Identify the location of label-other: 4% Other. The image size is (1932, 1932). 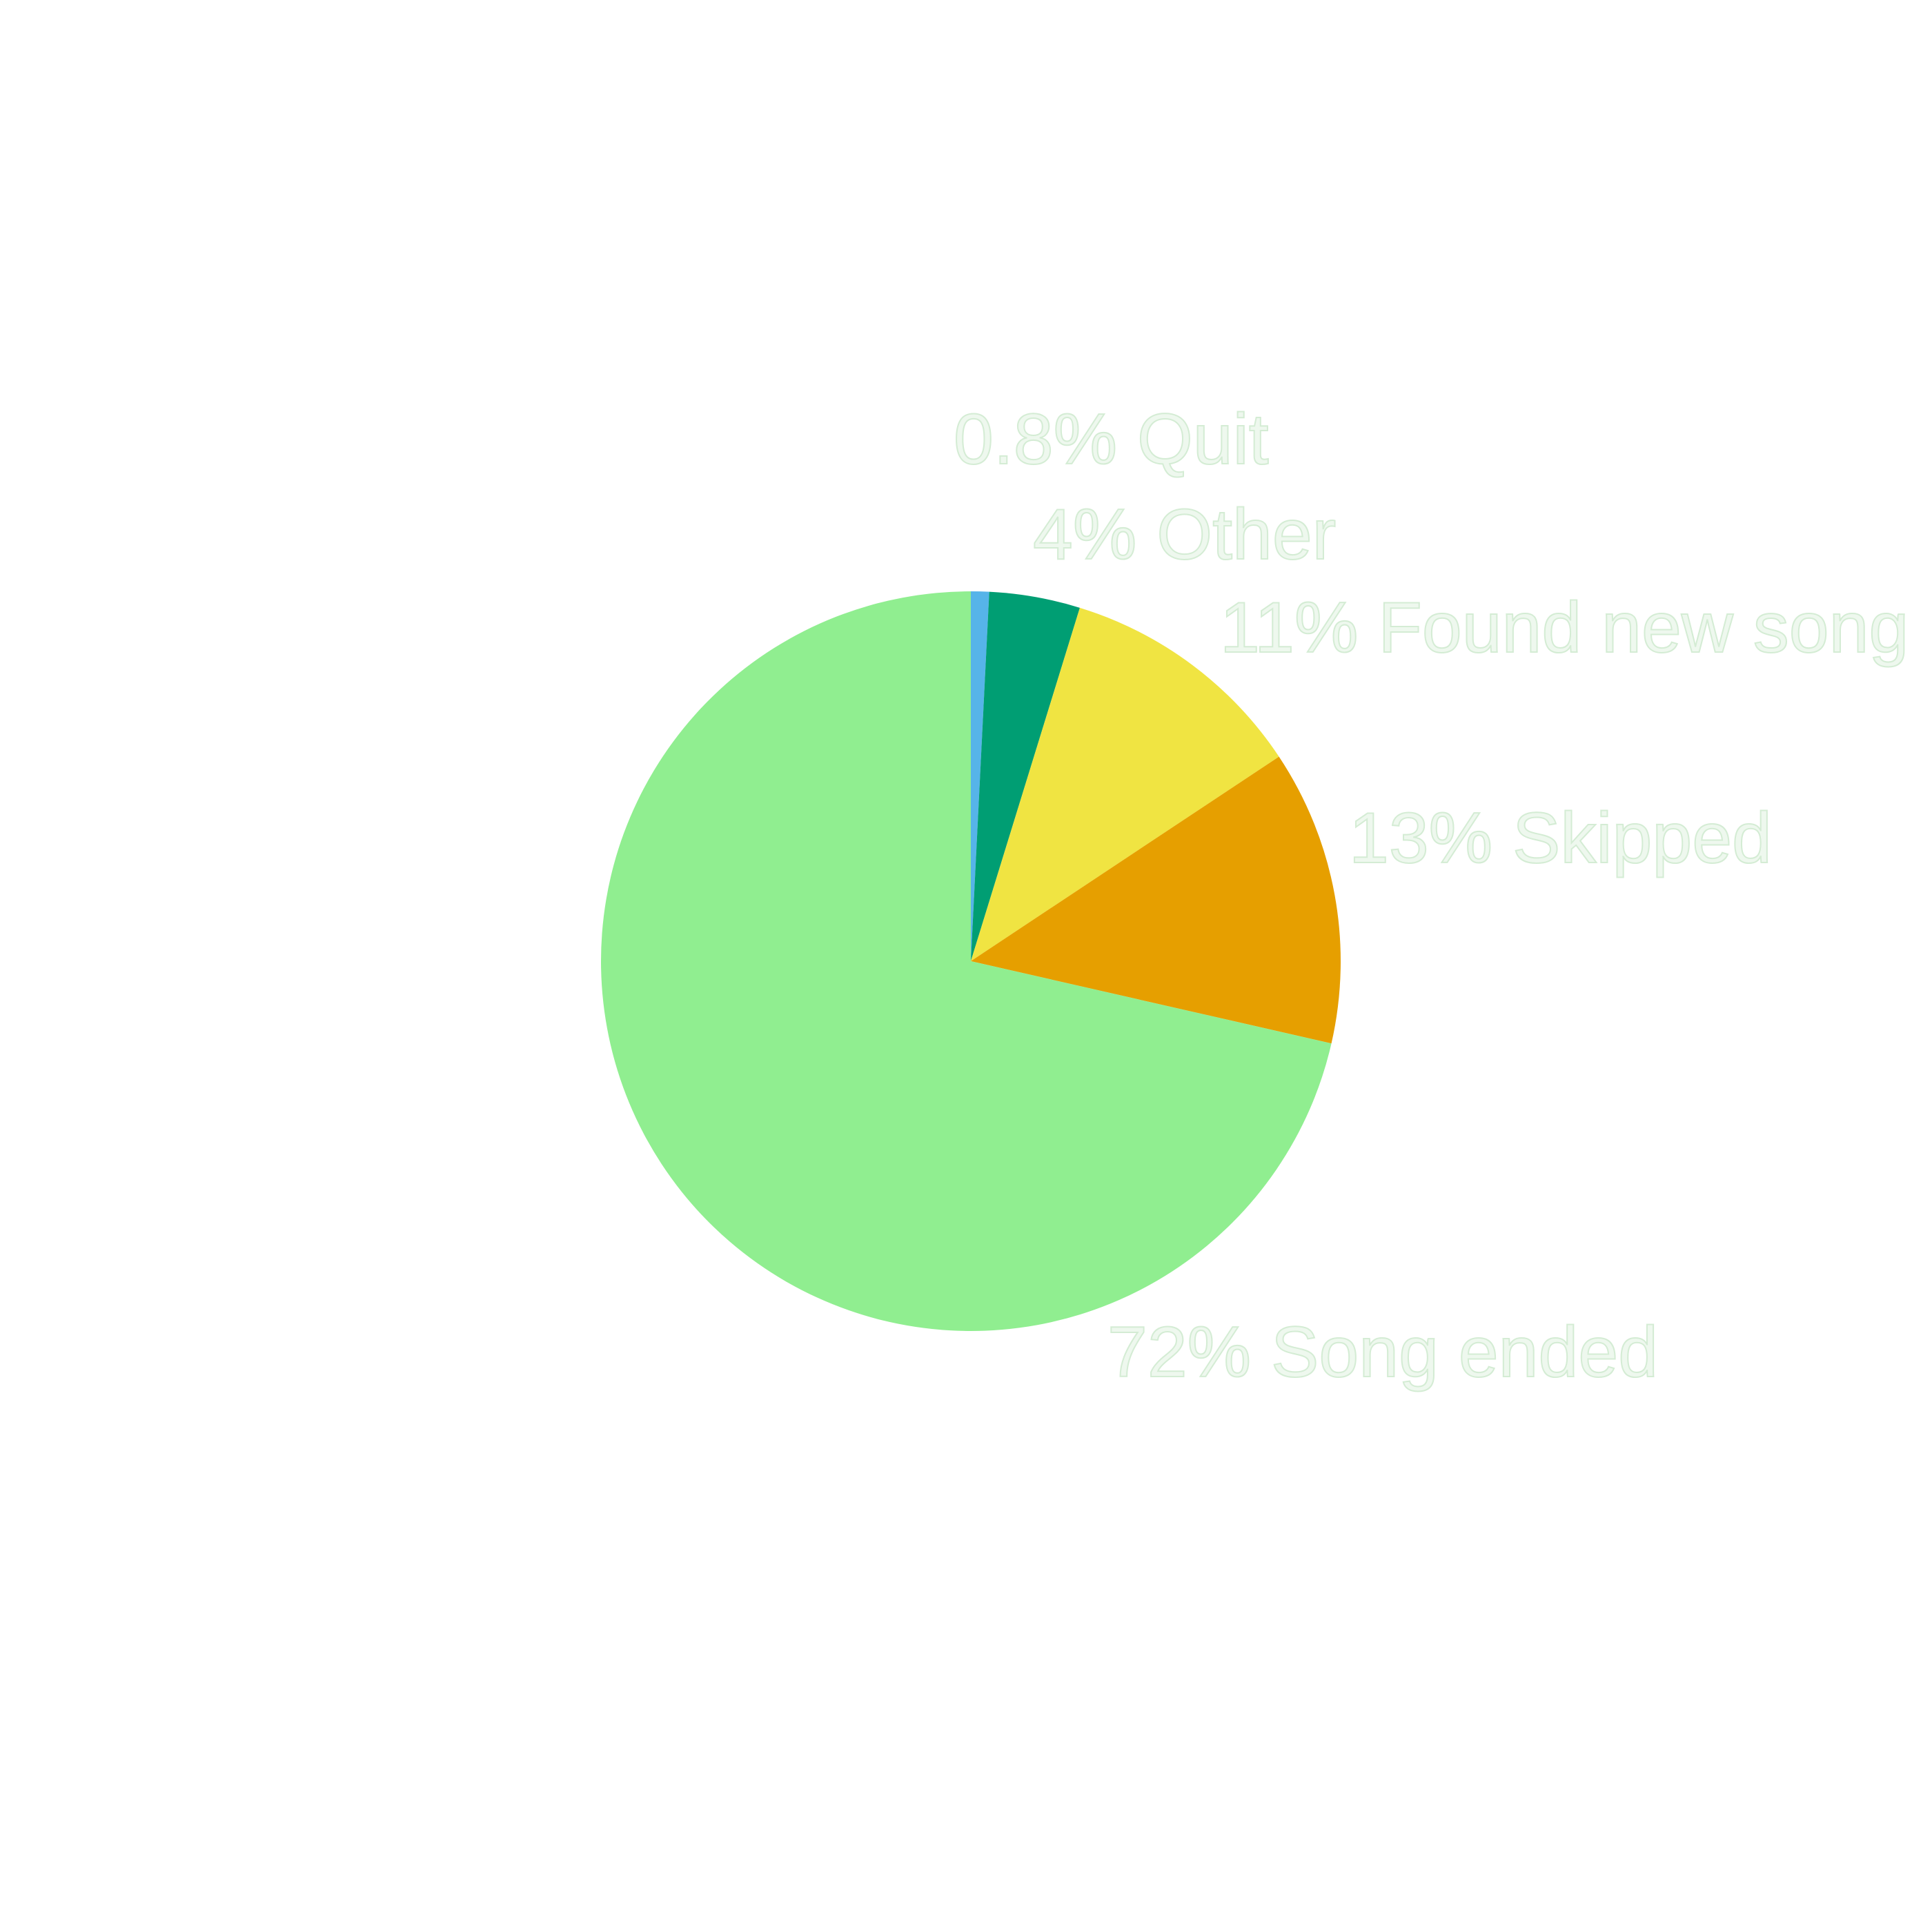
(1184, 535).